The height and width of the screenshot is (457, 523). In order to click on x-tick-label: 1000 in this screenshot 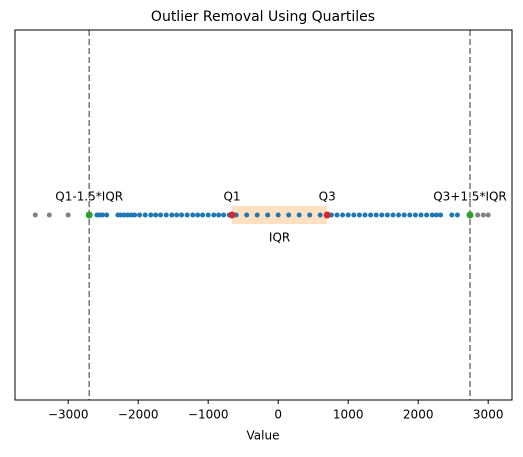, I will do `click(348, 415)`.